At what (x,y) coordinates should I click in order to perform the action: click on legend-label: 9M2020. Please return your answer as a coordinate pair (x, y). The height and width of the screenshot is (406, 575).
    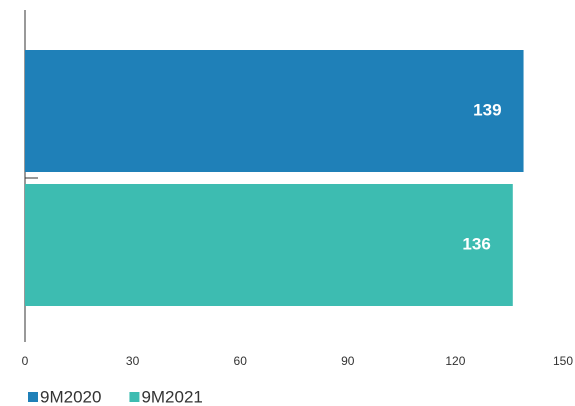
    Looking at the image, I should click on (70, 396).